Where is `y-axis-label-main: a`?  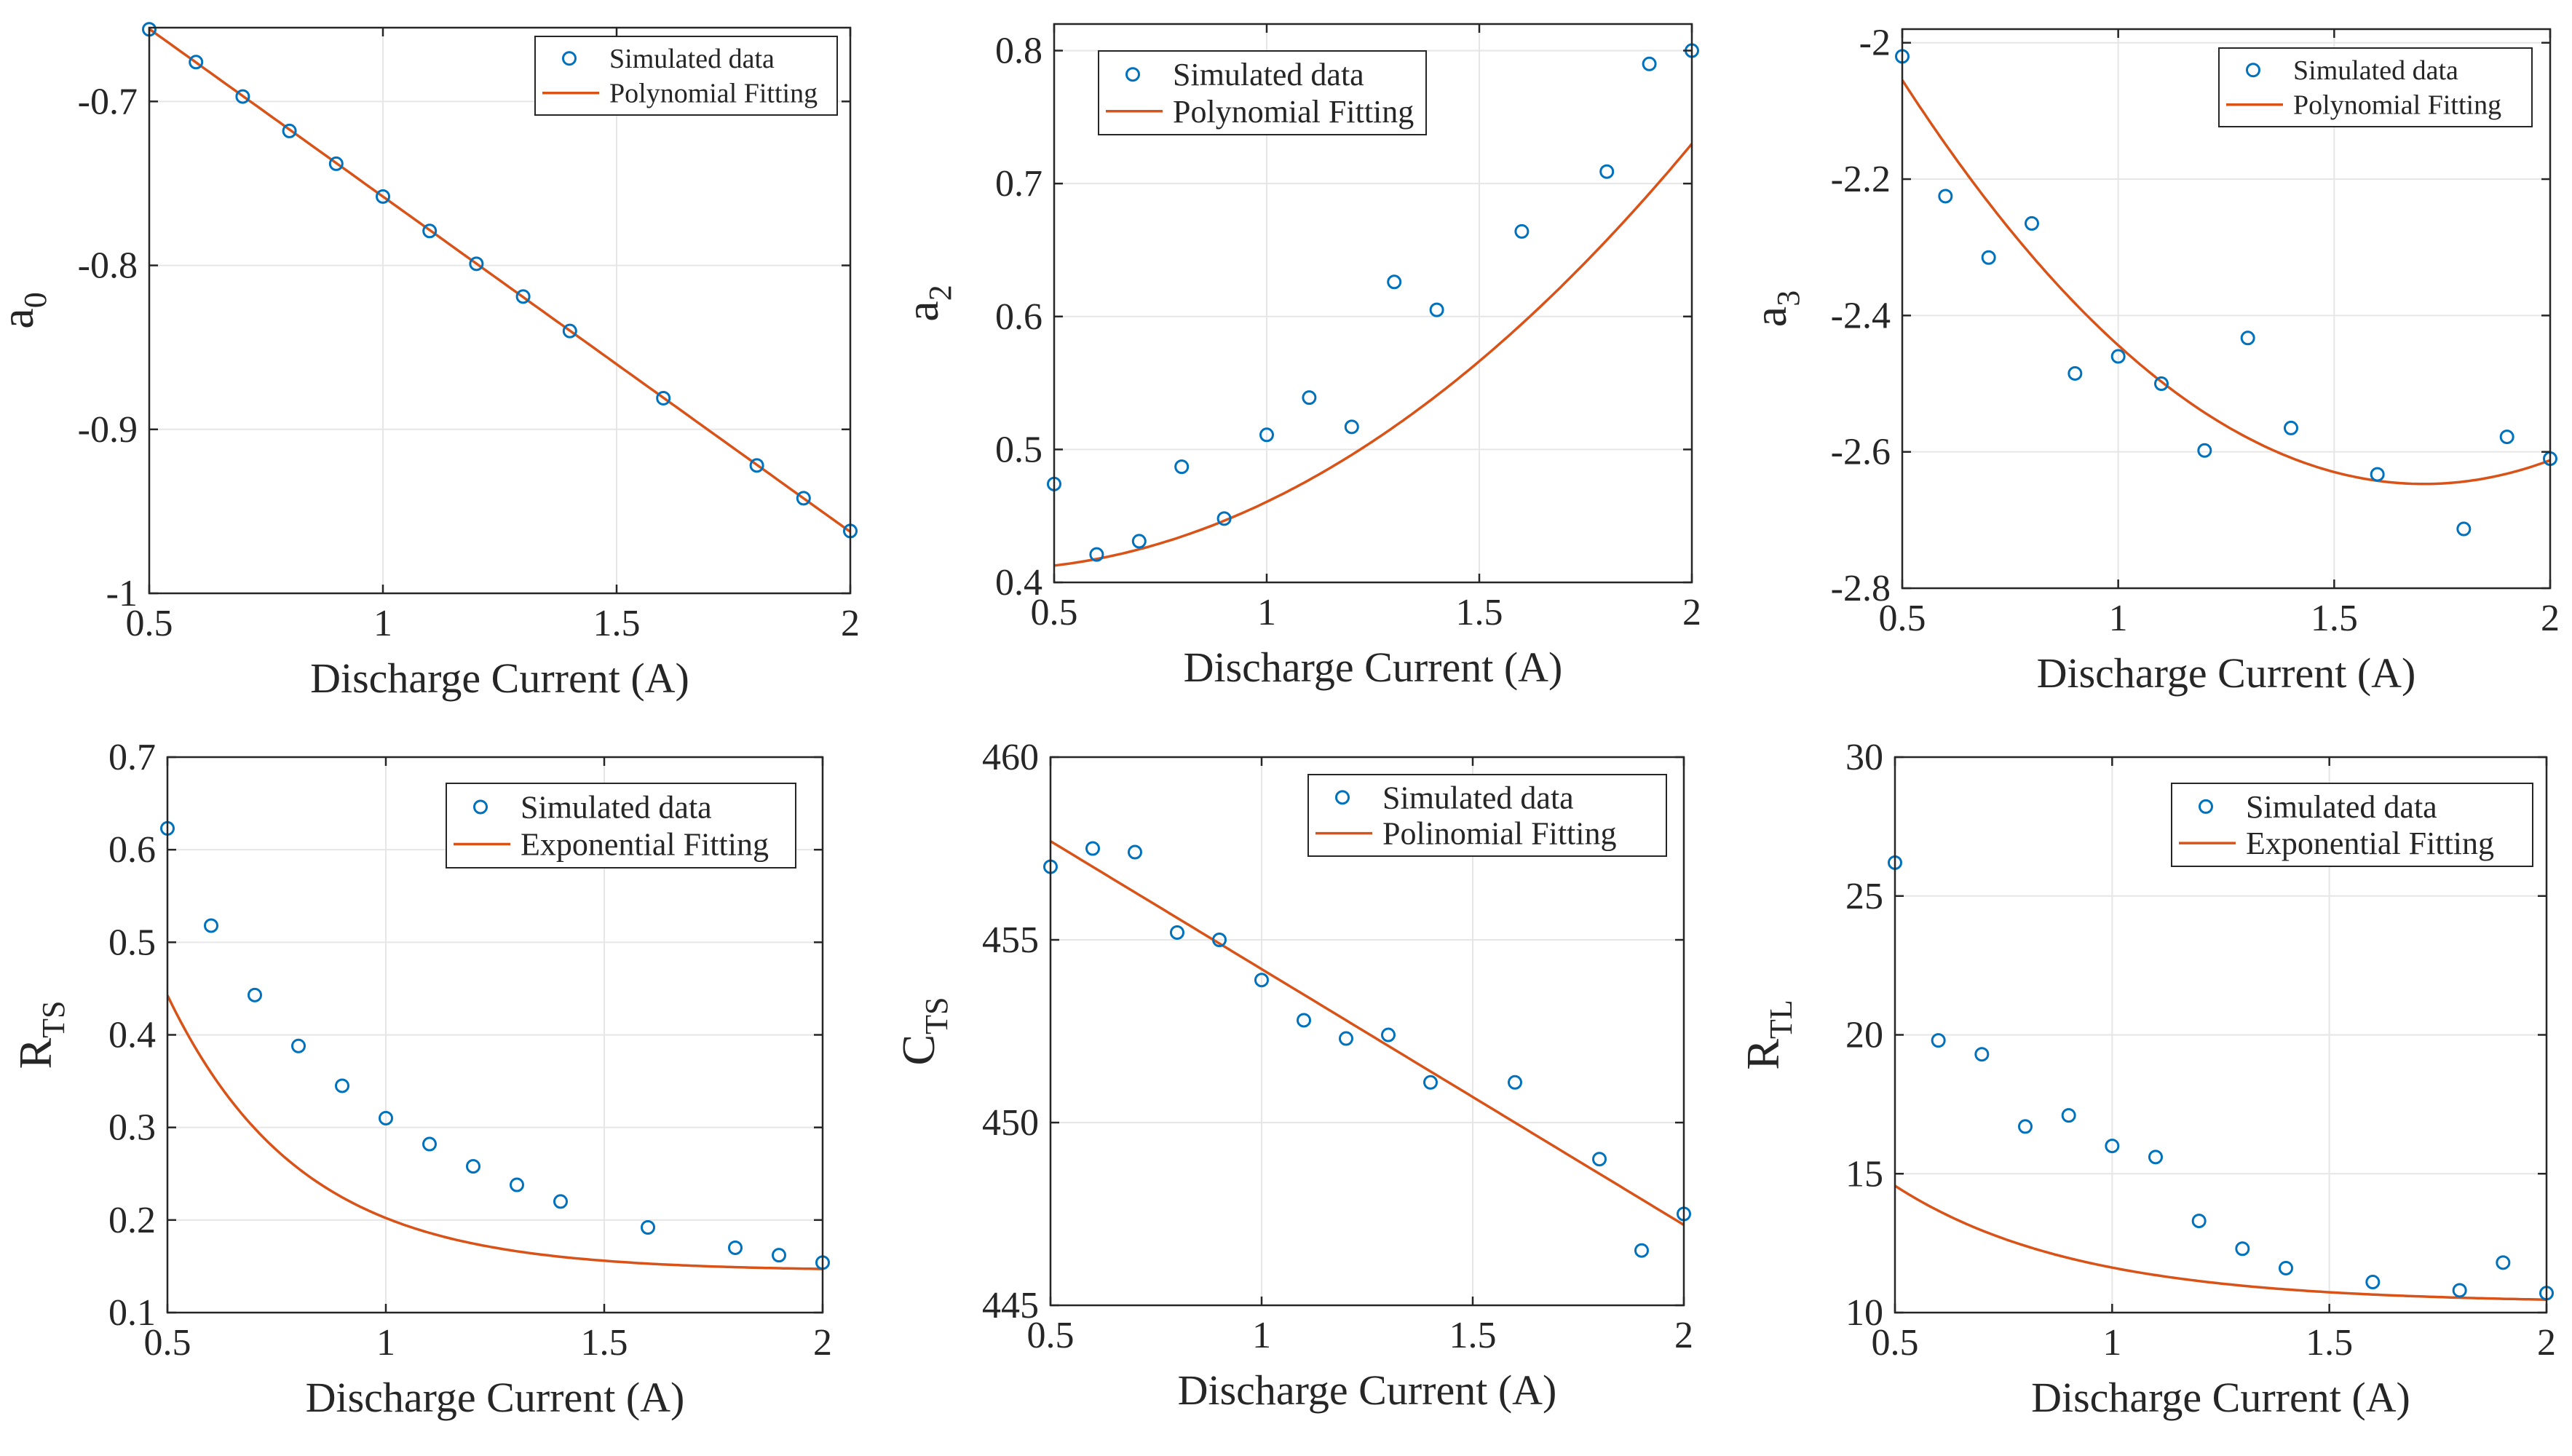
y-axis-label-main: a is located at coordinates (922, 311).